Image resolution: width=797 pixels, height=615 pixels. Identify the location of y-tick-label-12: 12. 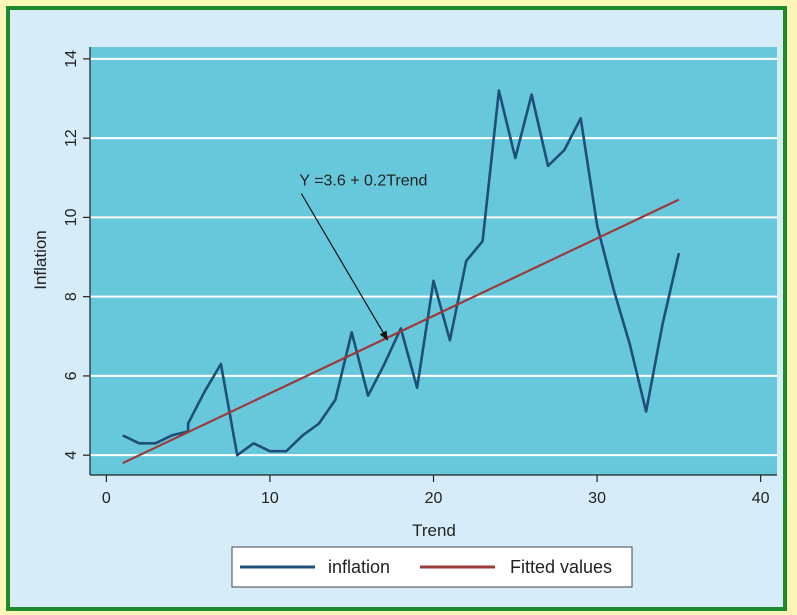
(71, 138).